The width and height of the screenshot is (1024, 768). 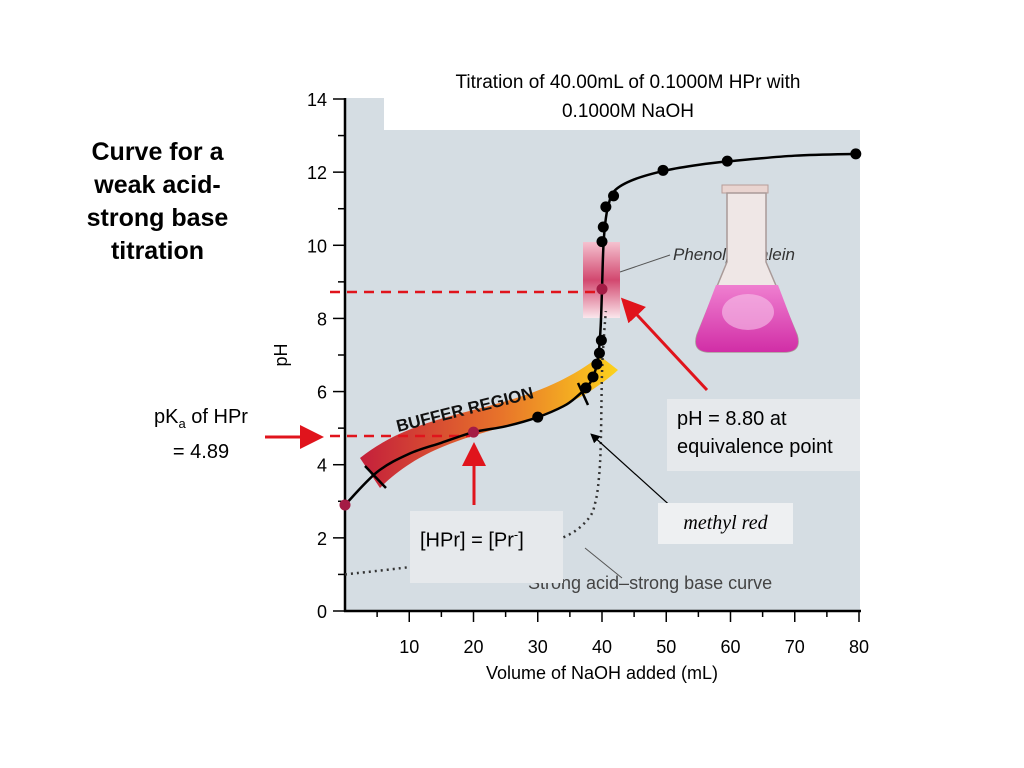 I want to click on half-equiv-sup: -, so click(x=516, y=534).